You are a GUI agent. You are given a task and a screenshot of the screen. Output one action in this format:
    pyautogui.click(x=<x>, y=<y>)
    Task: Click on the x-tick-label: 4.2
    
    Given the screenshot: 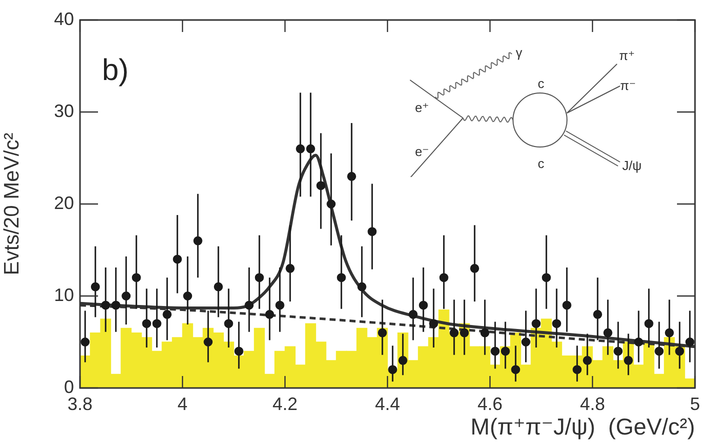 What is the action you would take?
    pyautogui.click(x=285, y=404)
    